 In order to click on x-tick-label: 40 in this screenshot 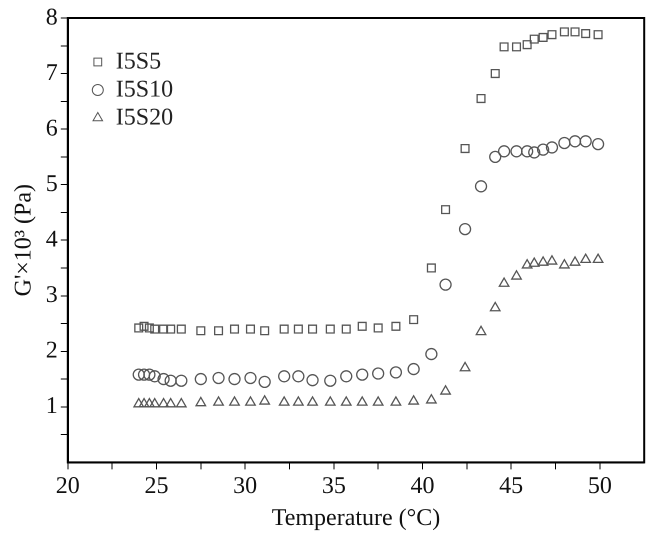, I will do `click(422, 486)`.